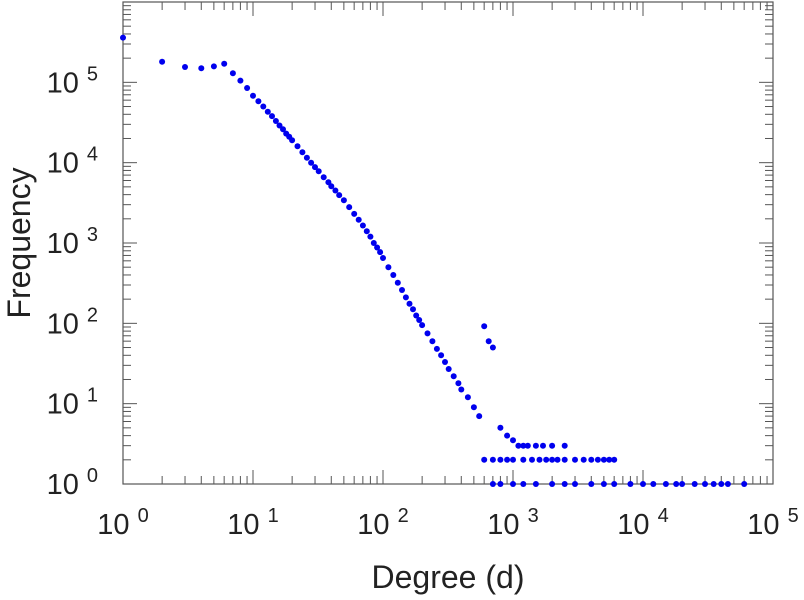 The image size is (804, 600). I want to click on y-axis-label: Frequency, so click(19, 242).